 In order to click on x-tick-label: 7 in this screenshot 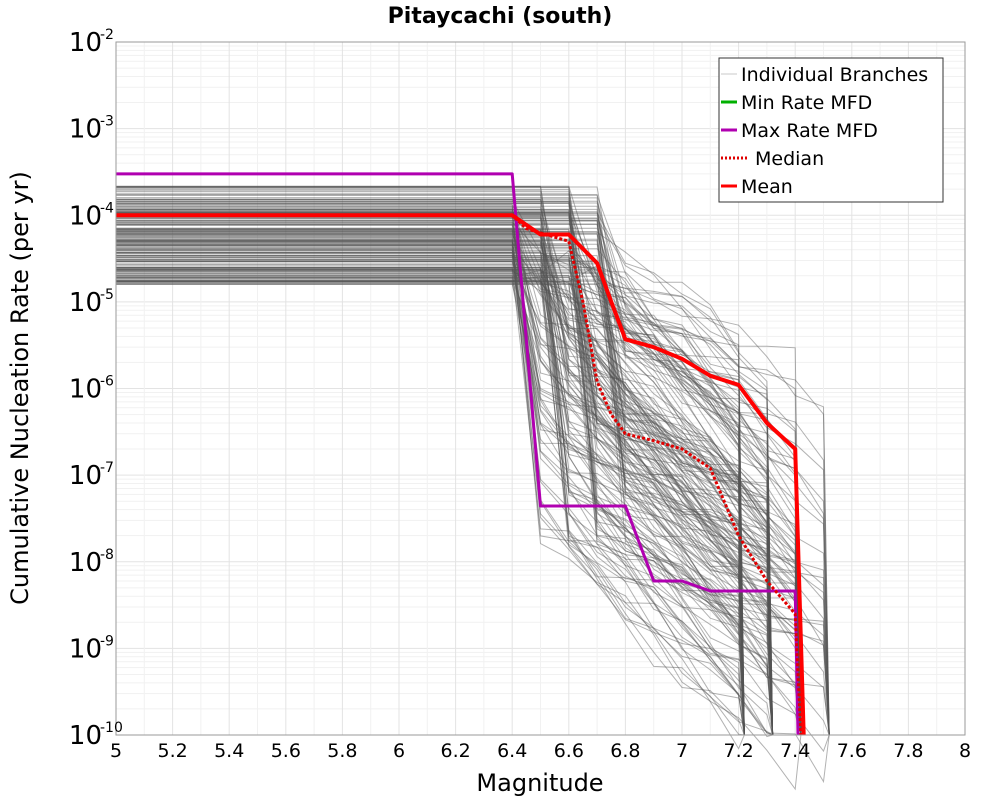, I will do `click(682, 751)`.